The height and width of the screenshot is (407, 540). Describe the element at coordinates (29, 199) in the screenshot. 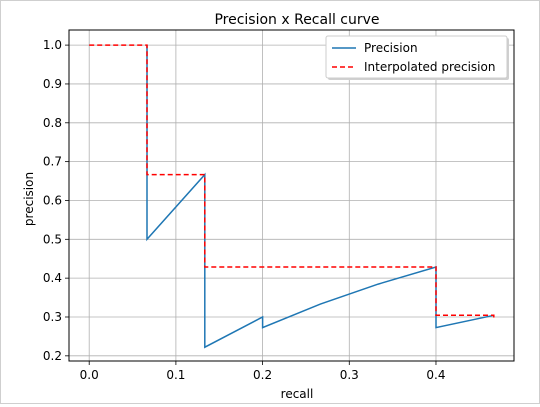

I see `y-axis-label: precision` at that location.